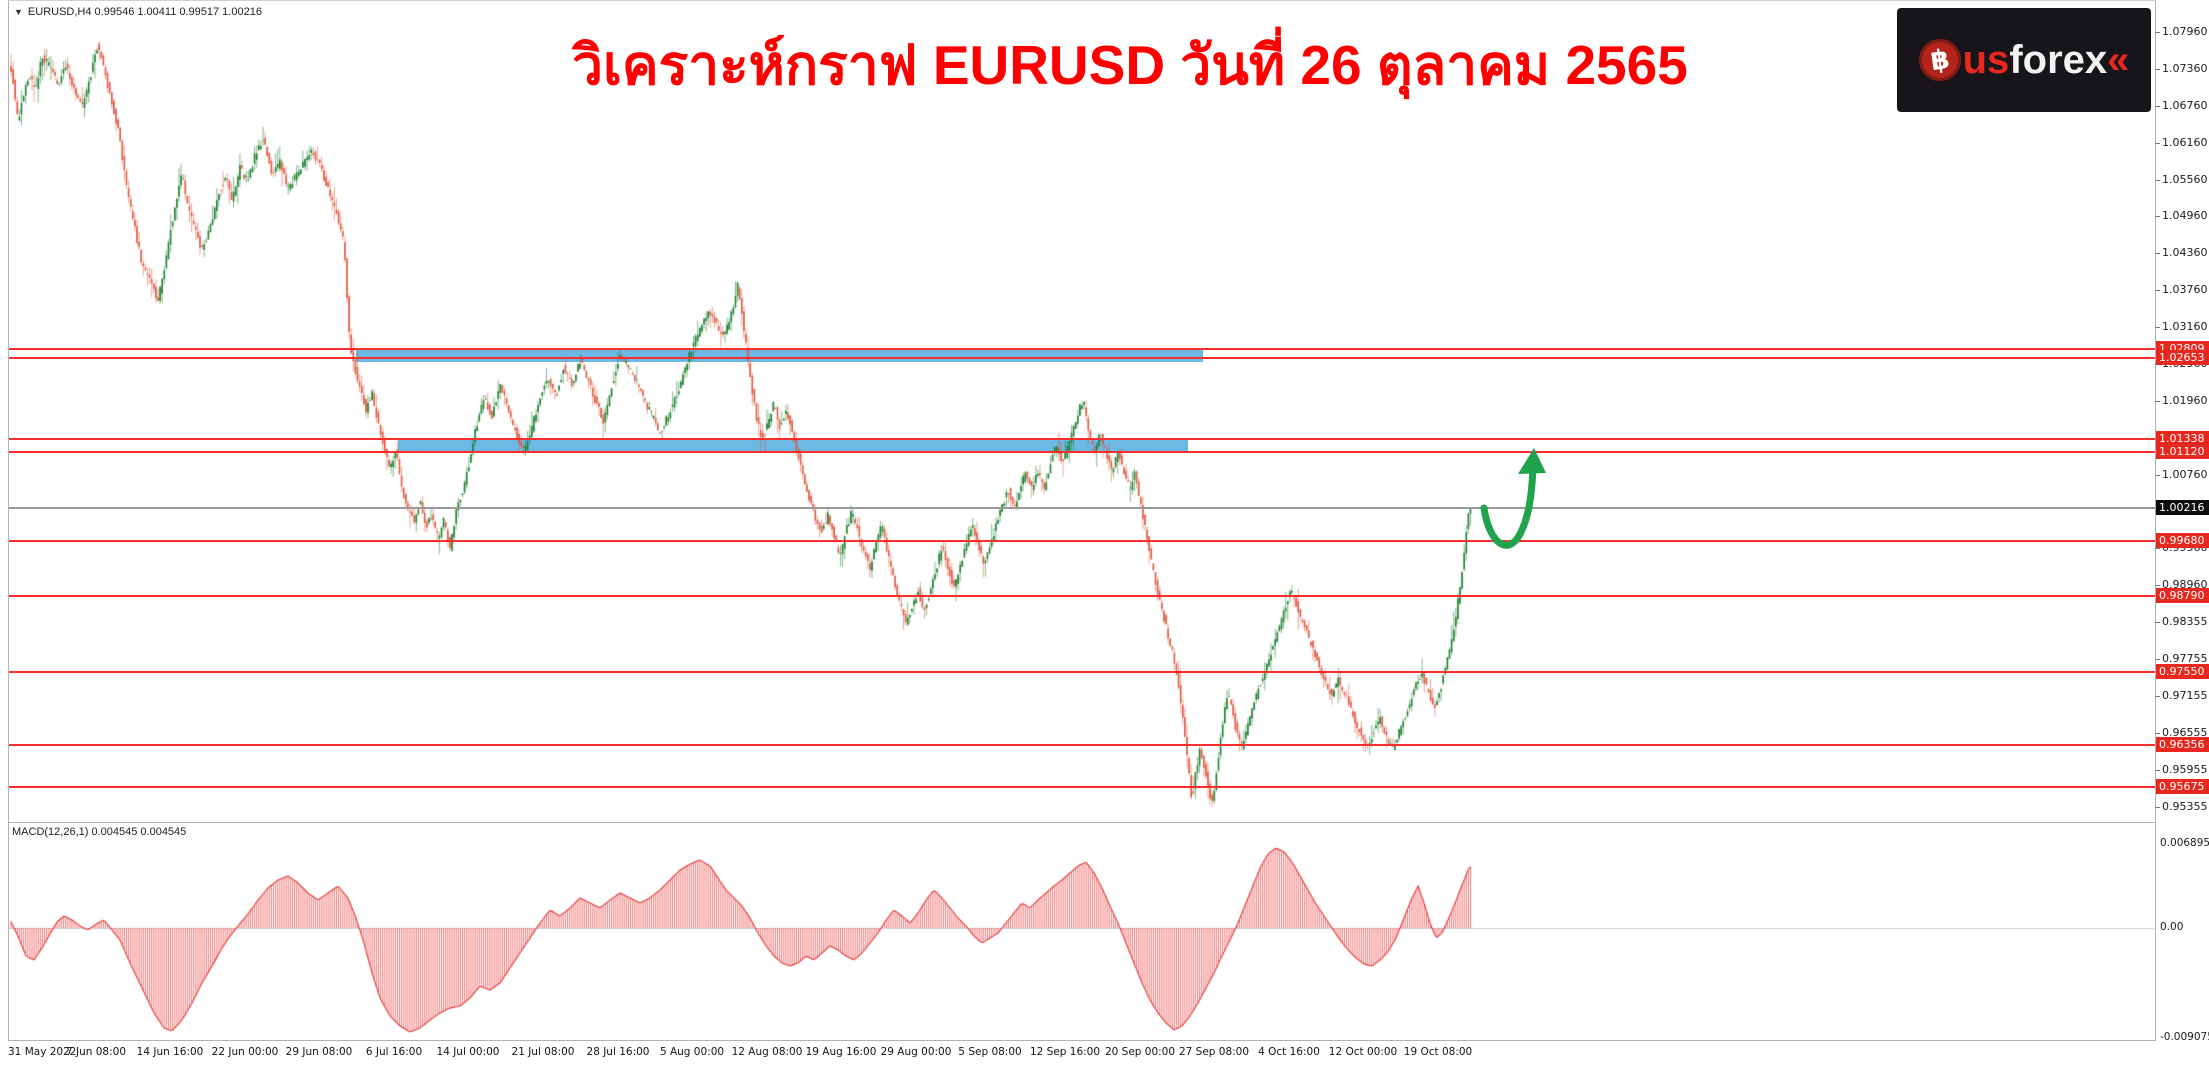 This screenshot has width=2209, height=1080. Describe the element at coordinates (2185, 252) in the screenshot. I see `price-axis-label: 1.04360` at that location.